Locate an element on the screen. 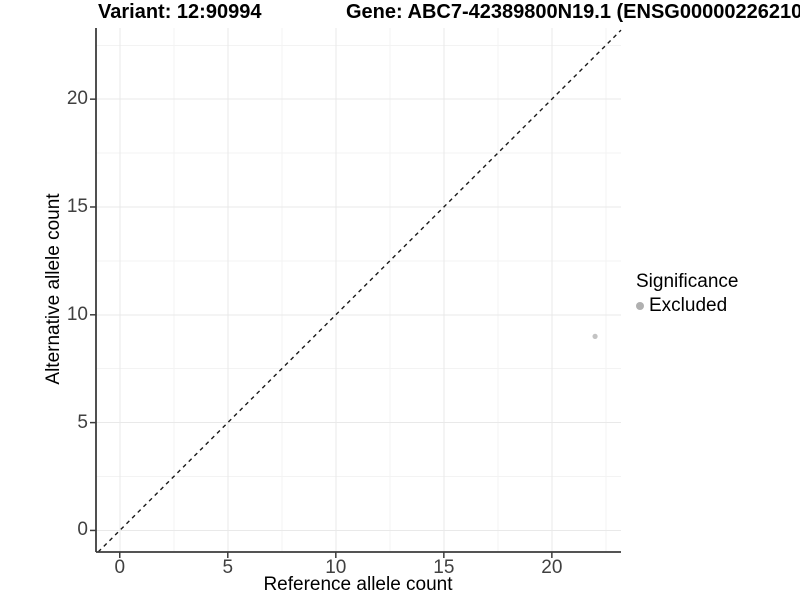 Image resolution: width=800 pixels, height=600 pixels. legend-item-excluded: Excluded is located at coordinates (687, 306).